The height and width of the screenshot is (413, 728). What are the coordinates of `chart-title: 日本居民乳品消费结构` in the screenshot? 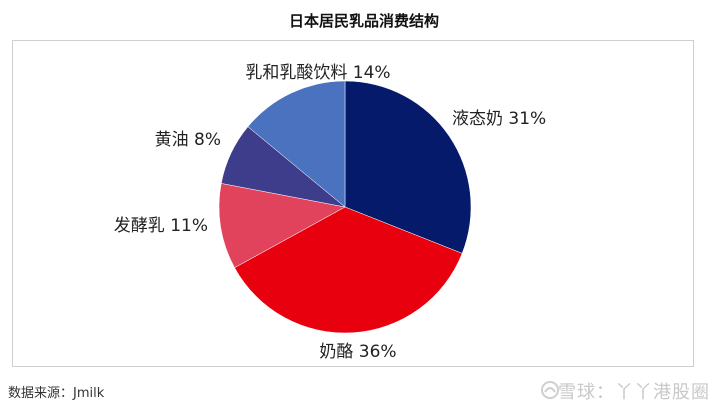 It's located at (363, 21).